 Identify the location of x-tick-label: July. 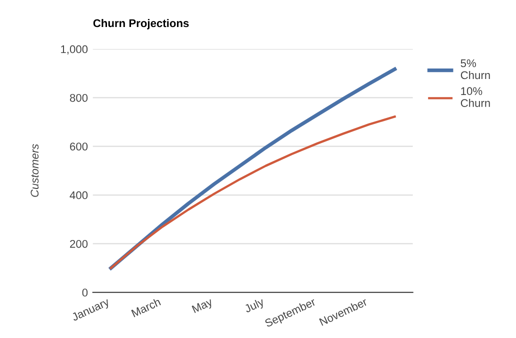
(255, 306).